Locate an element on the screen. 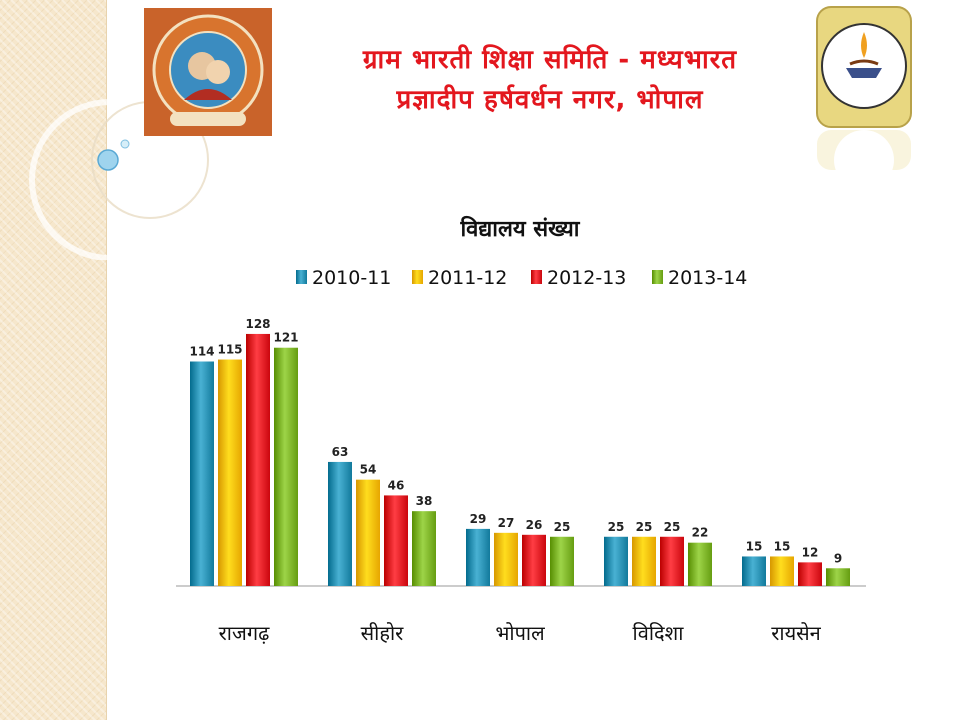  data-label-2013-14-2: 25 is located at coordinates (562, 527).